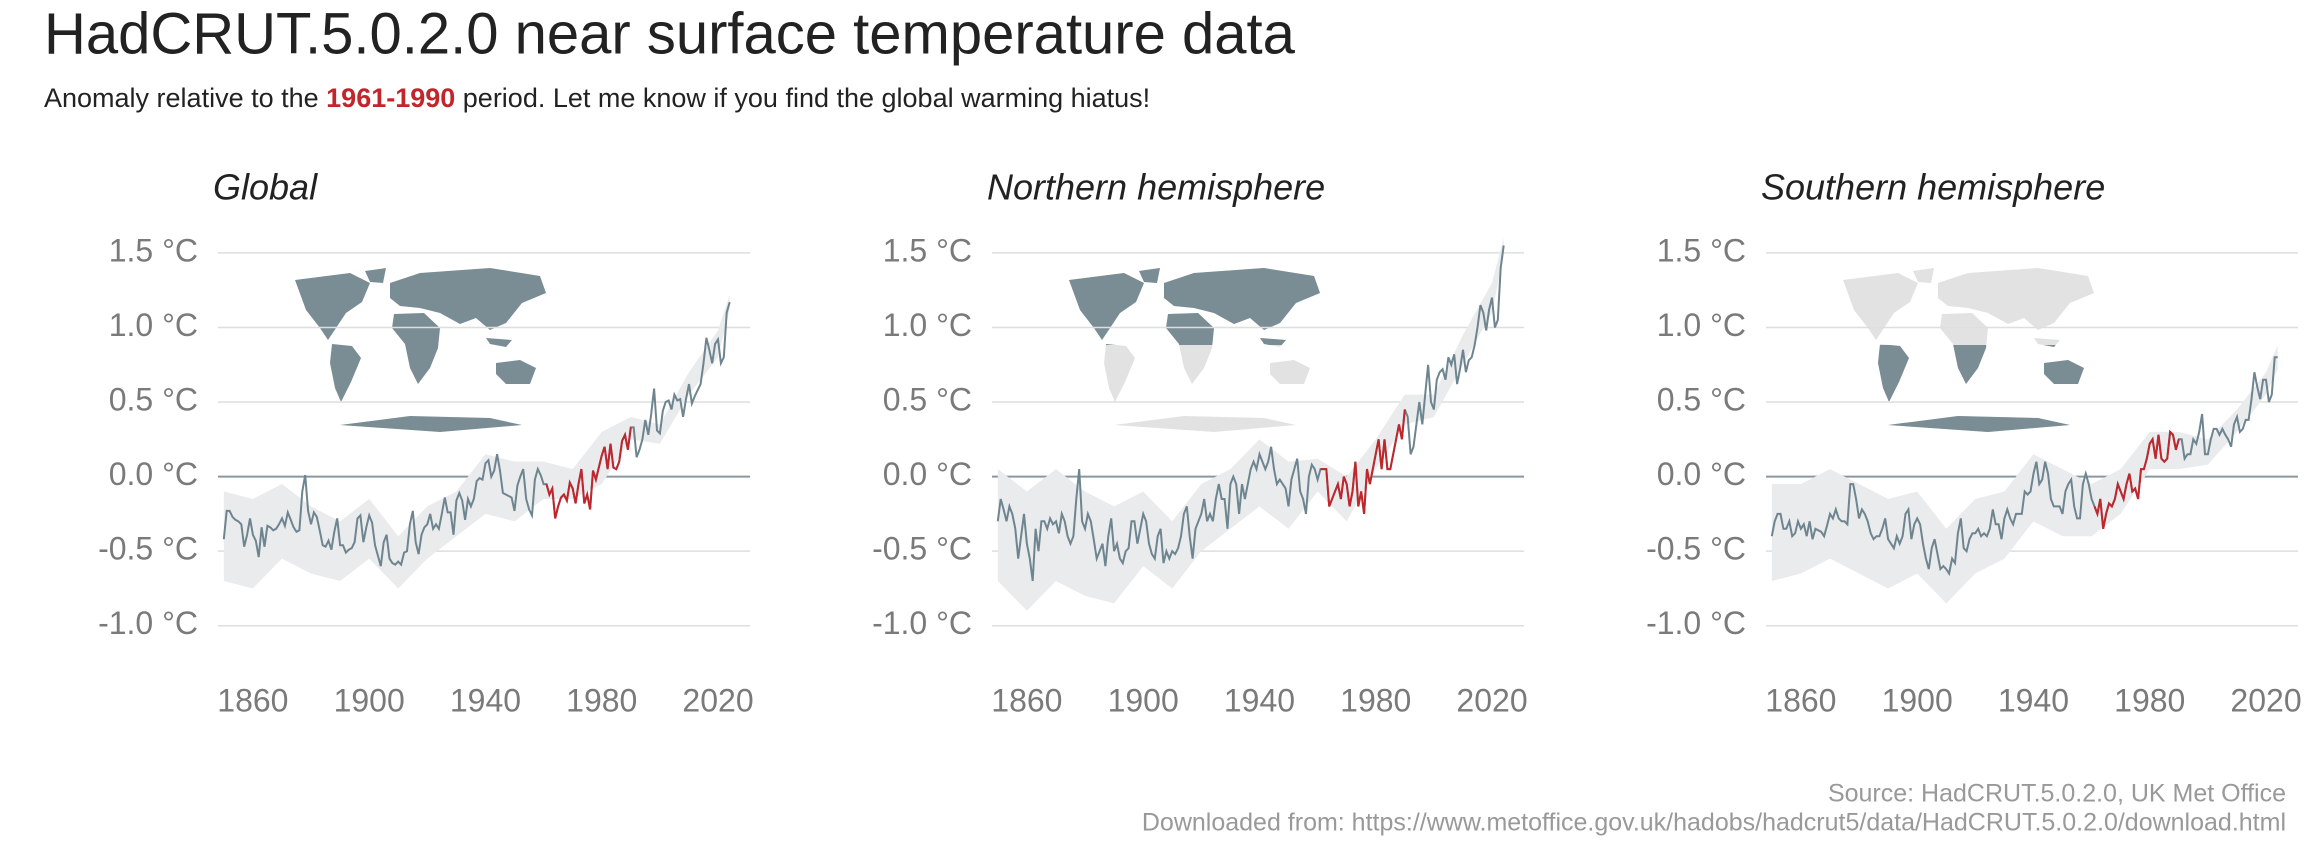 The height and width of the screenshot is (844, 2304). Describe the element at coordinates (2057, 794) in the screenshot. I see `source-note: Source: HadCRUT.5.0.2.0, UK Met Office` at that location.